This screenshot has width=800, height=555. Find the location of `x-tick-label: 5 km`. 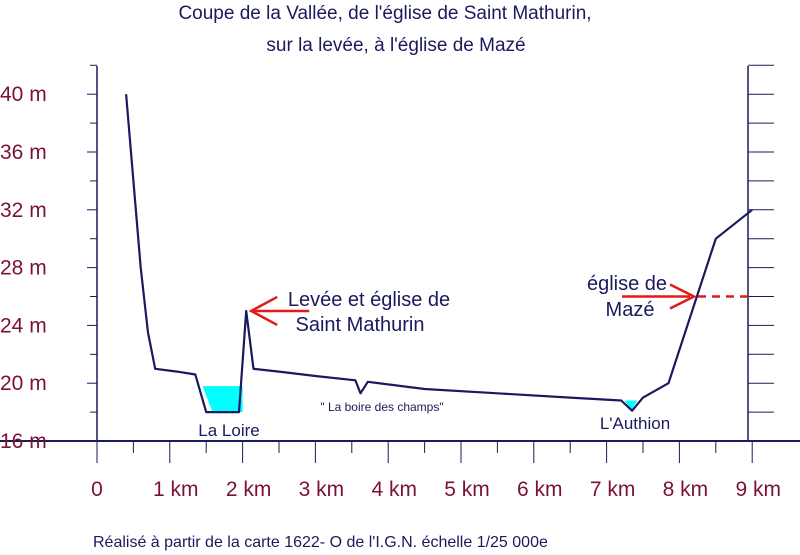

x-tick-label: 5 km is located at coordinates (467, 489).